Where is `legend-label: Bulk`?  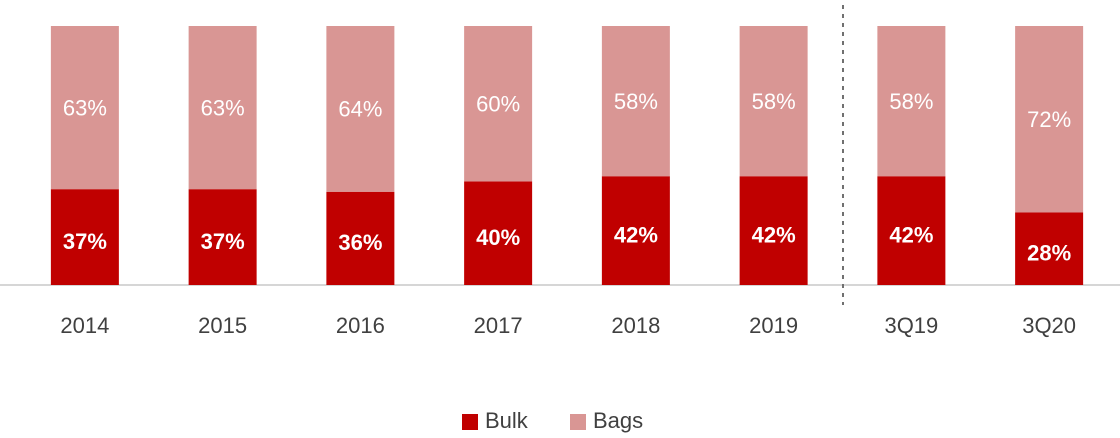
legend-label: Bulk is located at coordinates (507, 420).